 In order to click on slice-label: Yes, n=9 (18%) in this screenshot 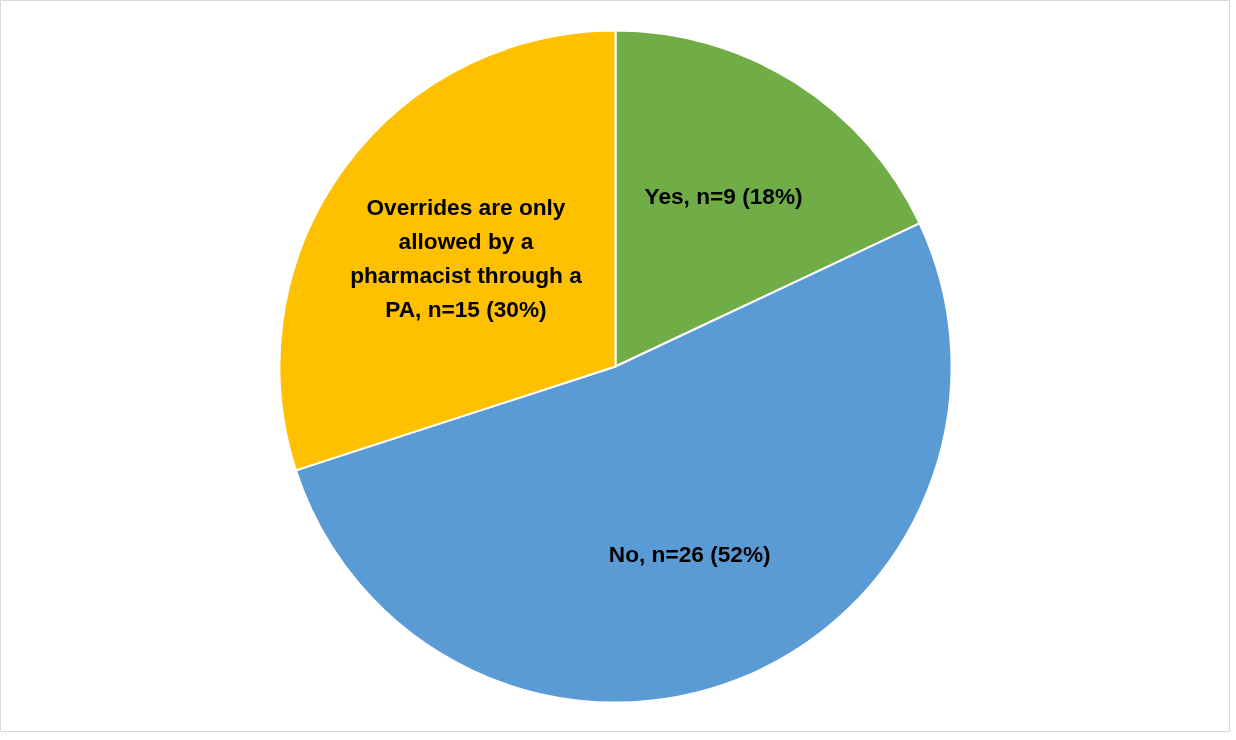, I will do `click(723, 196)`.